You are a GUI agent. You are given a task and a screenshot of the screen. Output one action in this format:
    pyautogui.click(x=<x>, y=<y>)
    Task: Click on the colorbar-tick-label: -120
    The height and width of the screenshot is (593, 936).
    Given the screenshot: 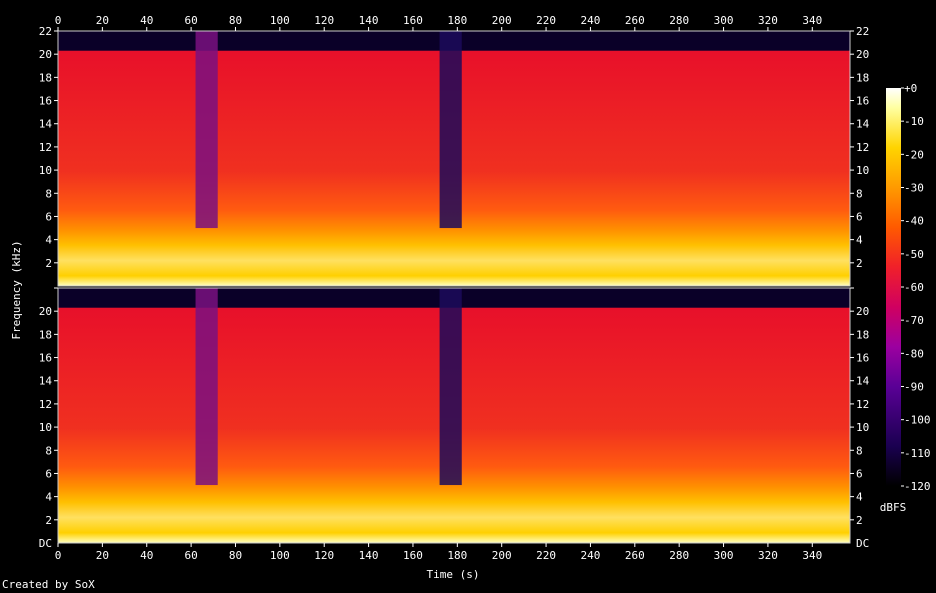 What is the action you would take?
    pyautogui.click(x=917, y=486)
    